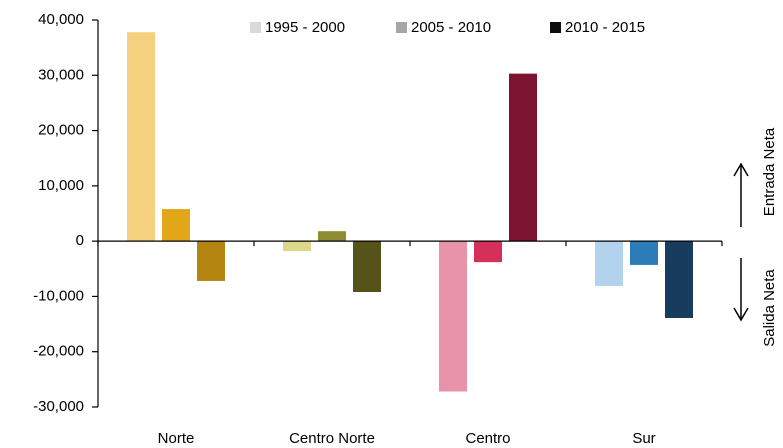  What do you see at coordinates (58, 351) in the screenshot?
I see `y-tick-label: -20,000` at bounding box center [58, 351].